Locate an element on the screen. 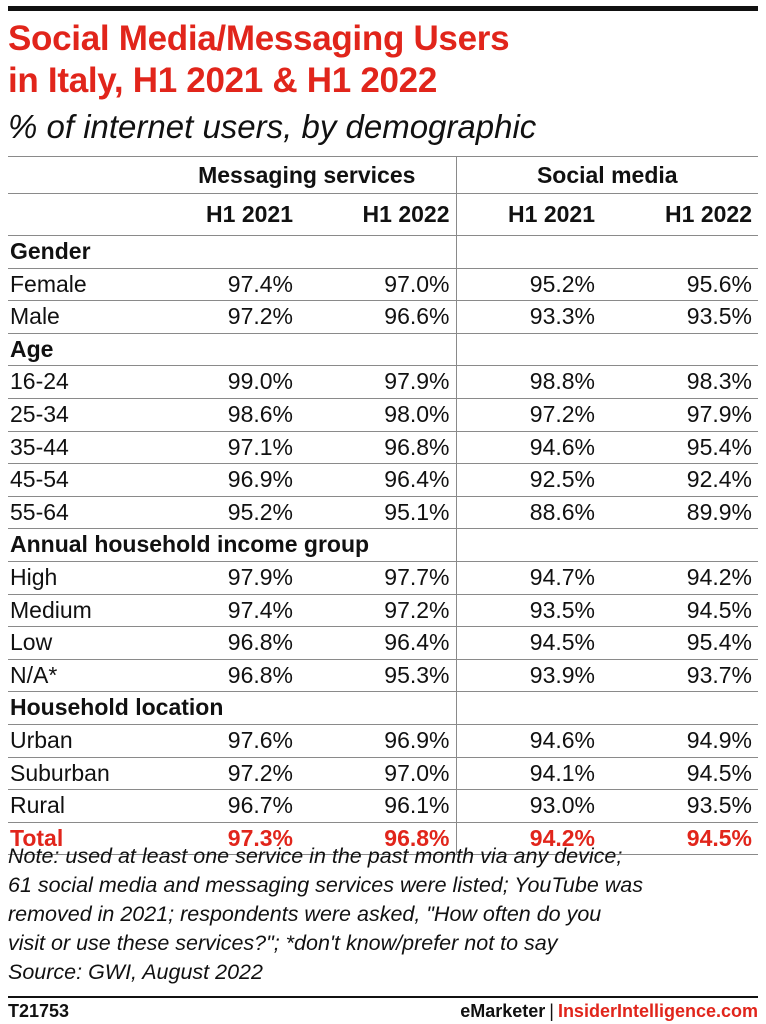  table-row: Male 97.2% 96.6% 93.3% 93.5% is located at coordinates (383, 317).